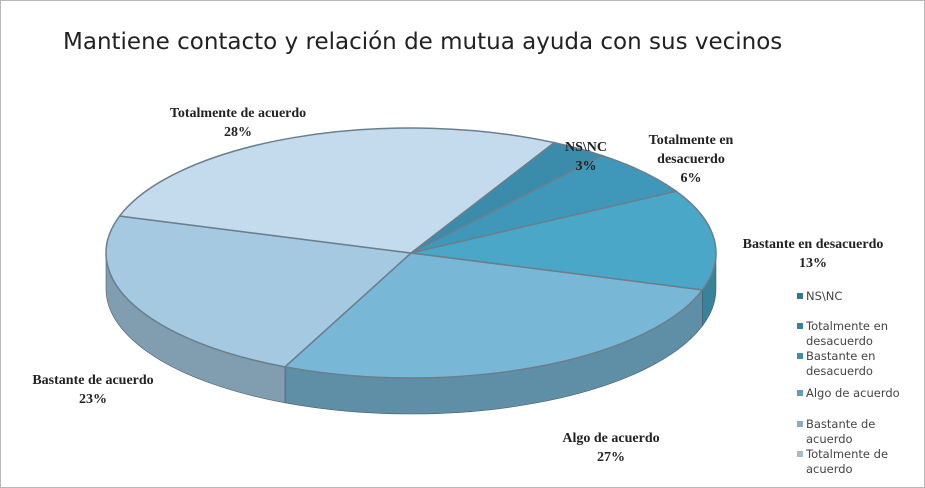 The image size is (925, 488). What do you see at coordinates (691, 178) in the screenshot?
I see `data-label-value: 6%` at bounding box center [691, 178].